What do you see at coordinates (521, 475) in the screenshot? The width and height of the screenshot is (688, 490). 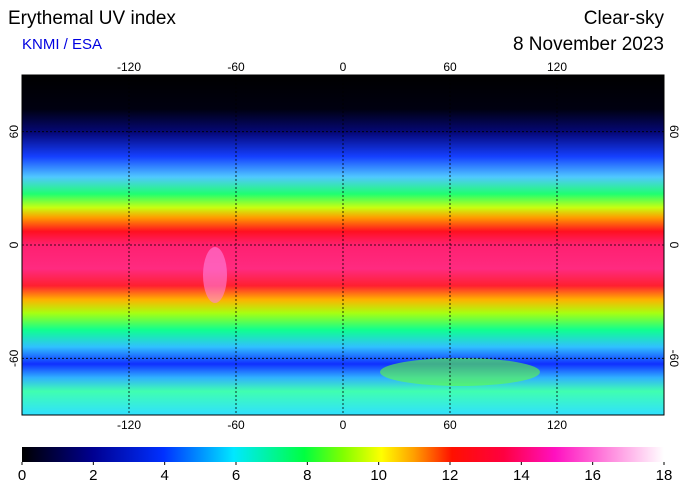 I see `colorbar-label: 14` at bounding box center [521, 475].